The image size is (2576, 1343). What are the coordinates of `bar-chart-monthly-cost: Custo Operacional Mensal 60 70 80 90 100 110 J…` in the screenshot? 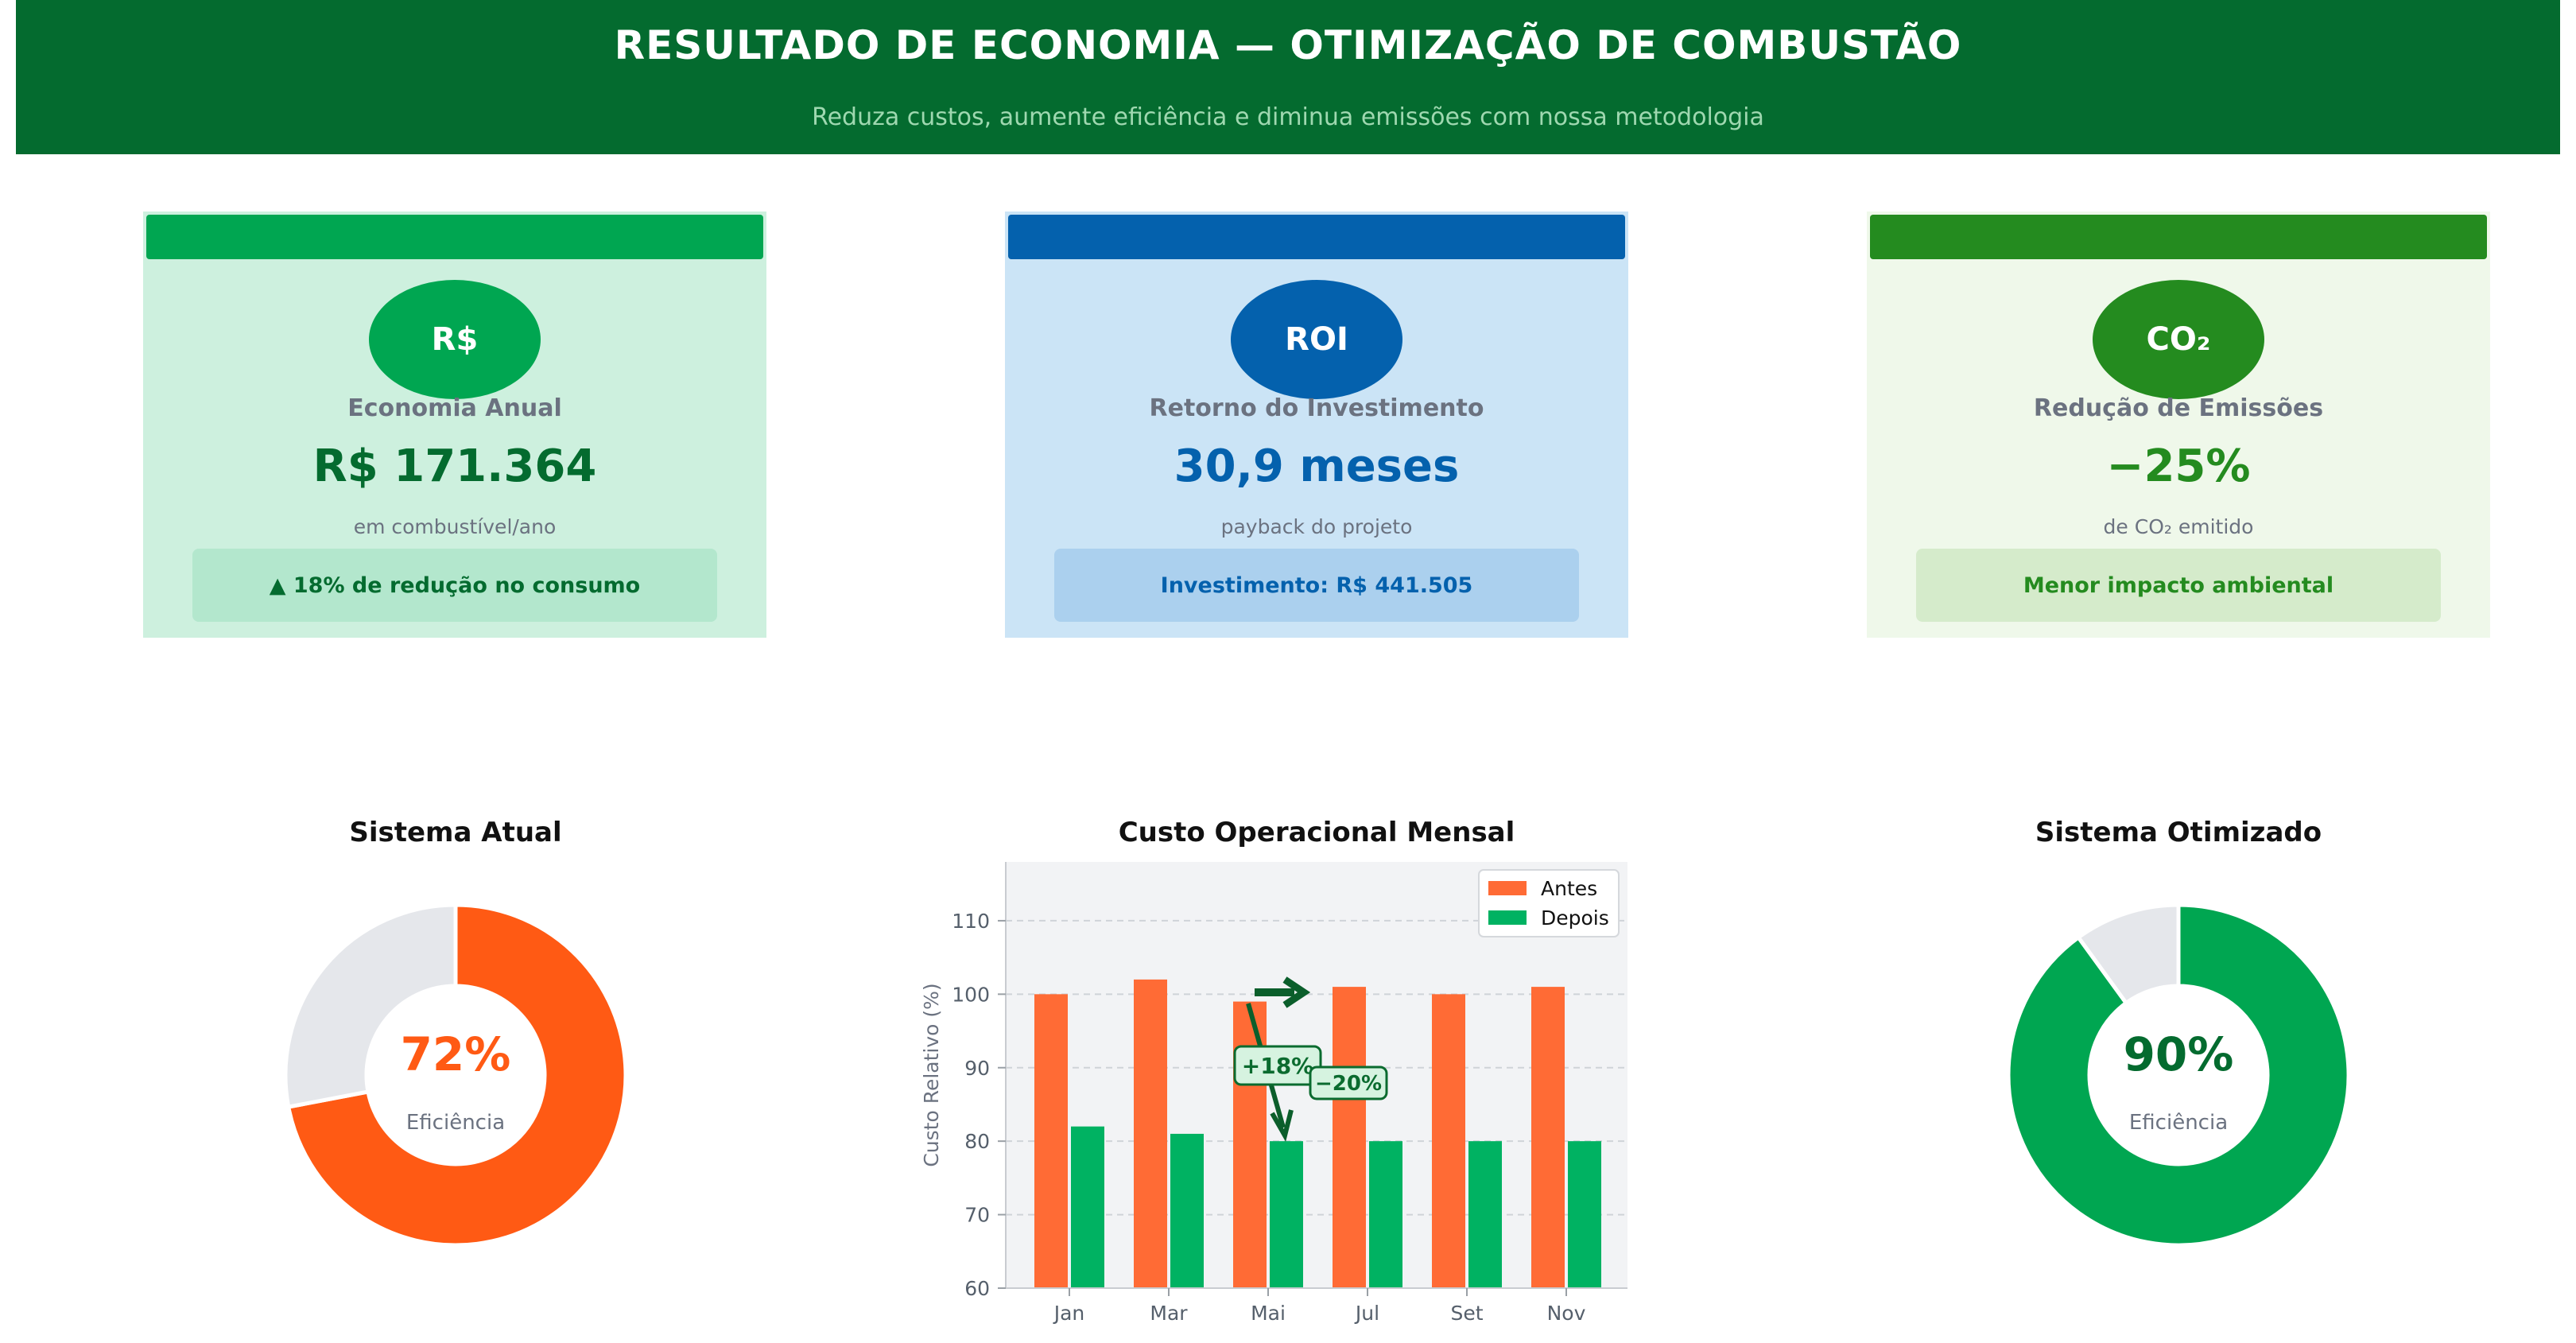 It's located at (1274, 1071).